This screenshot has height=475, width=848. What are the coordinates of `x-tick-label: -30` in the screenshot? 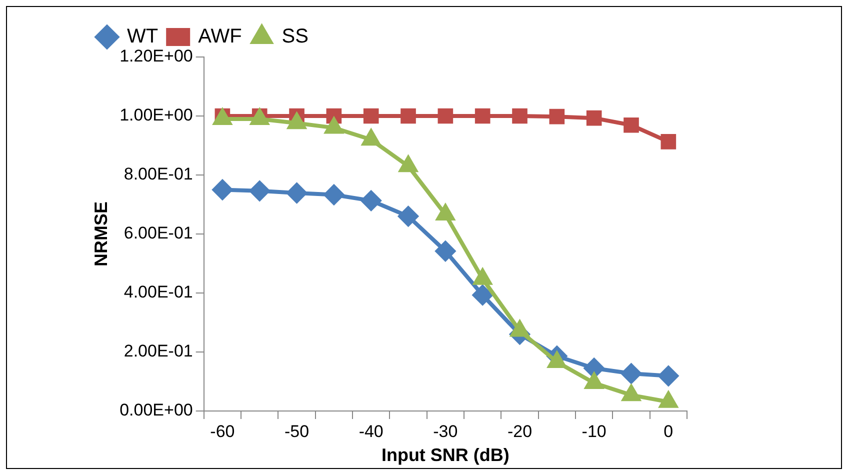 It's located at (445, 431).